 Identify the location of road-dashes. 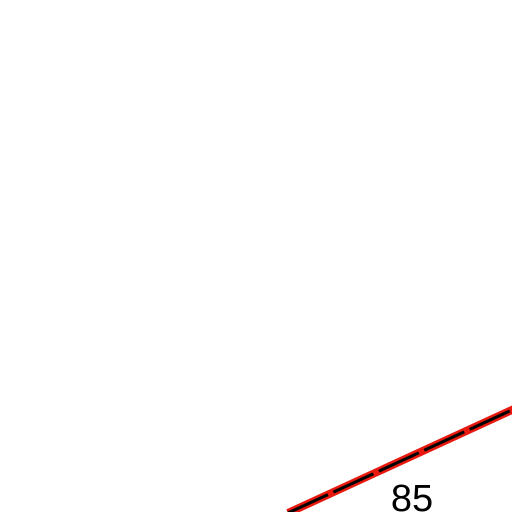
(399, 460).